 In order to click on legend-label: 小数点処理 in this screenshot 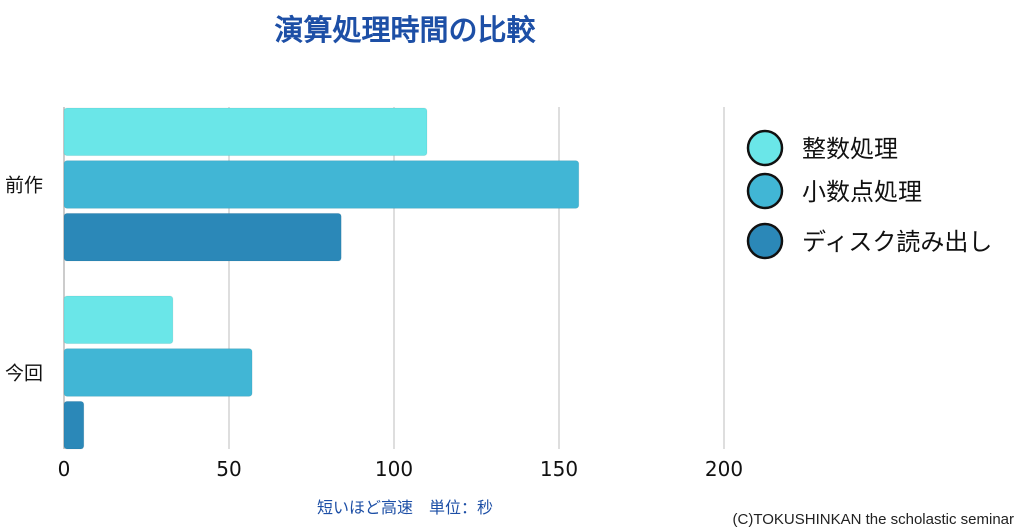, I will do `click(862, 192)`.